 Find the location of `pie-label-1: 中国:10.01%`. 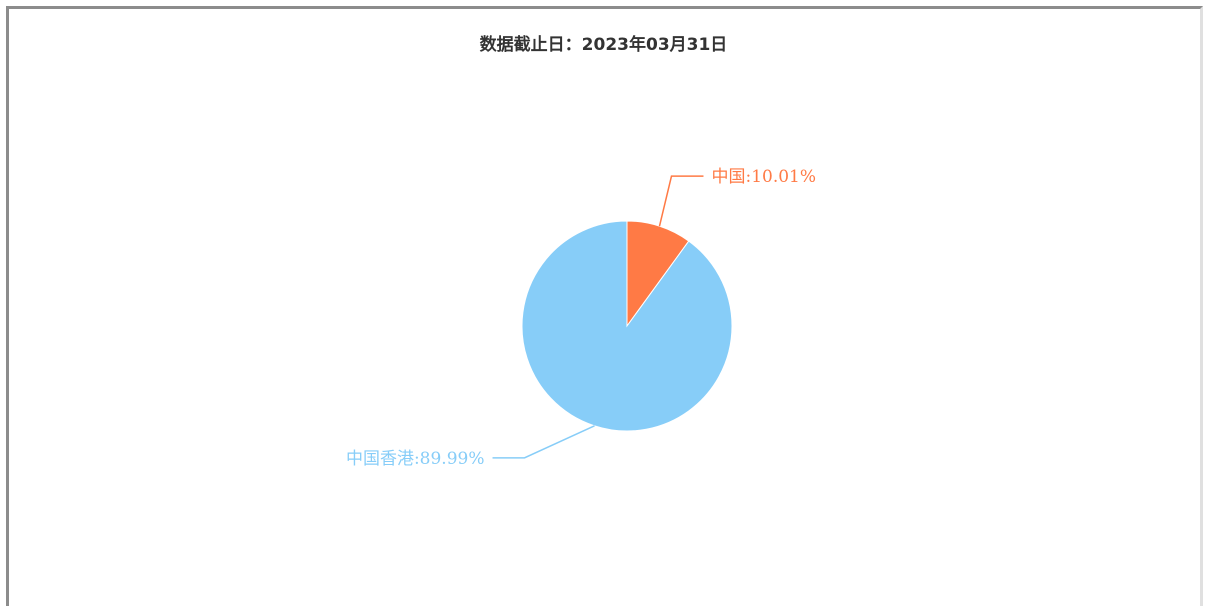

pie-label-1: 中国:10.01% is located at coordinates (763, 177).